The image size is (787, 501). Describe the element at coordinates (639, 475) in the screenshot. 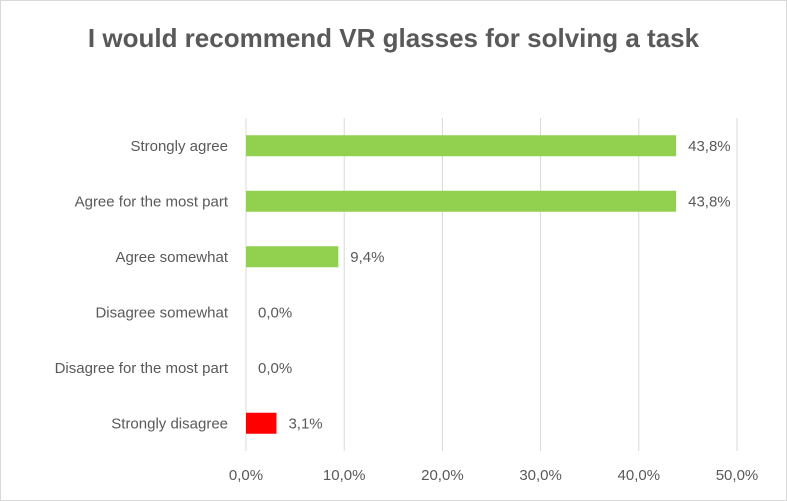

I see `x-tick-label: 40,0%` at that location.